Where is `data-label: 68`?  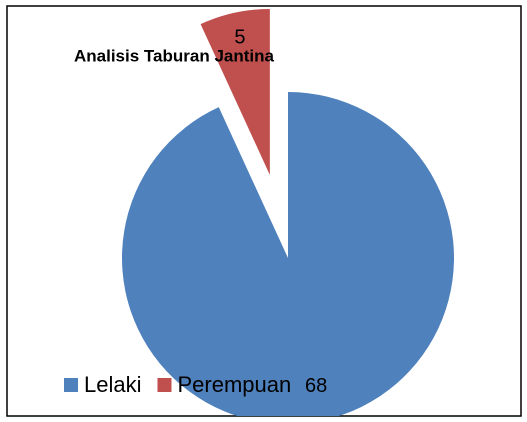
data-label: 68 is located at coordinates (316, 386).